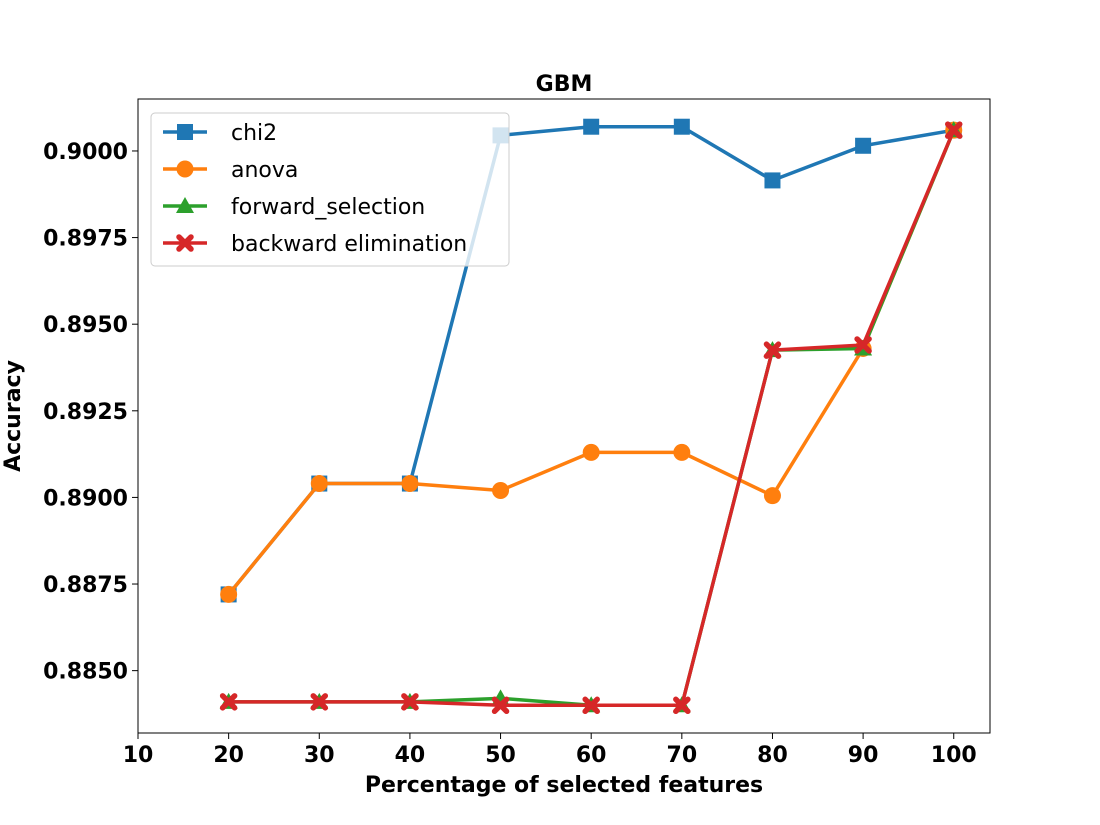  What do you see at coordinates (328, 207) in the screenshot?
I see `legend-label: forward_selection` at bounding box center [328, 207].